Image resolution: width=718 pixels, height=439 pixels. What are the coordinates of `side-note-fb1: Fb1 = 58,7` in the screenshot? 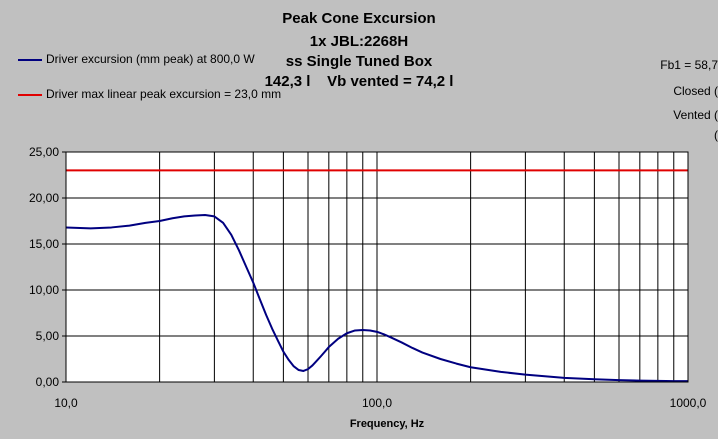 It's located at (689, 65).